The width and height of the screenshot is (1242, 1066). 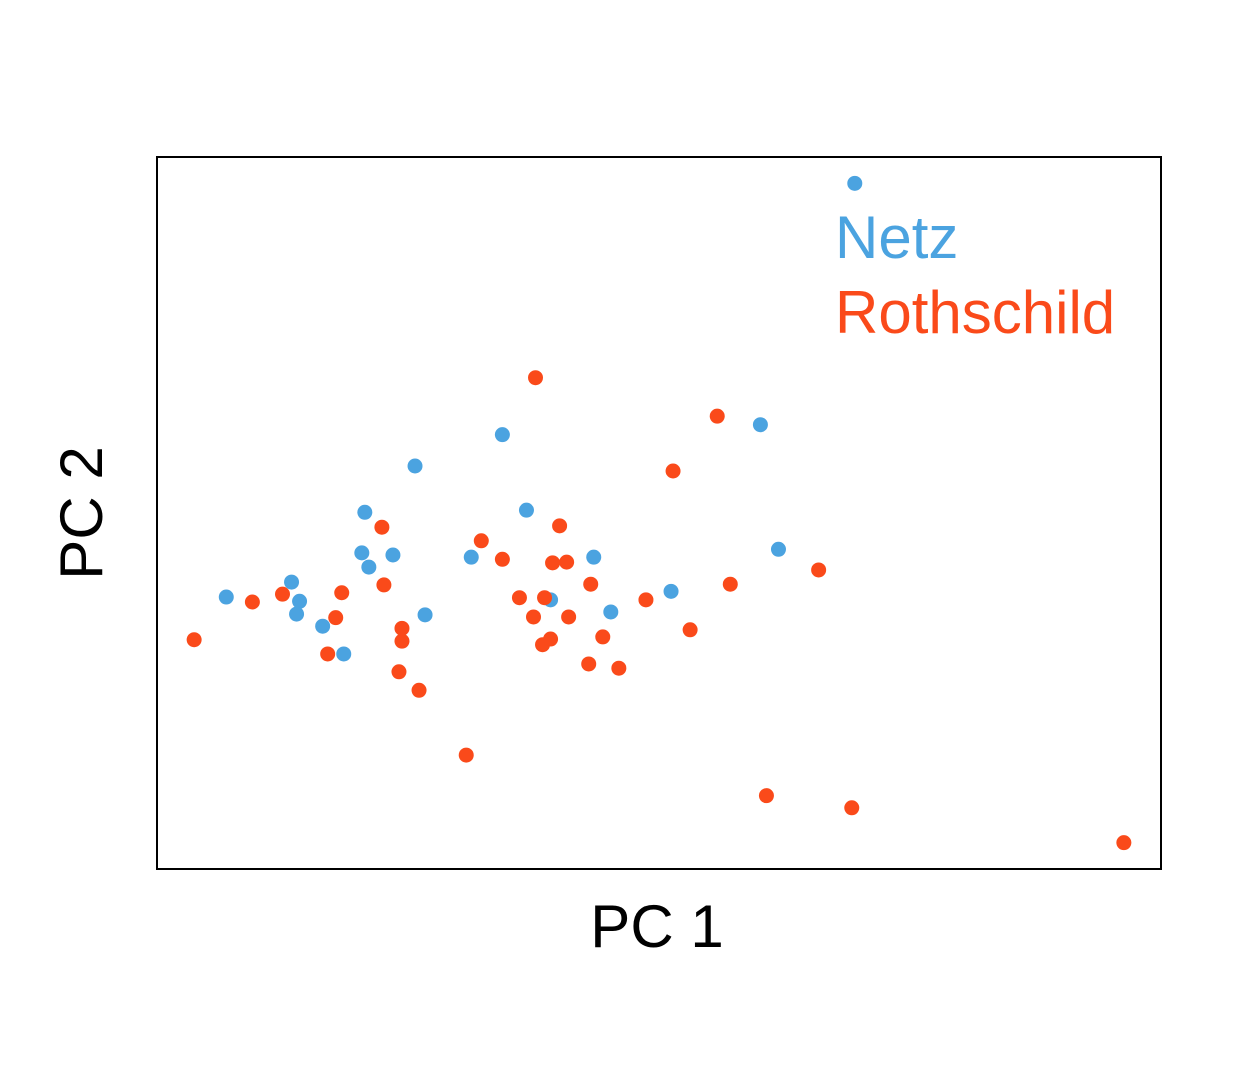 What do you see at coordinates (896, 237) in the screenshot?
I see `legend-label: Netz` at bounding box center [896, 237].